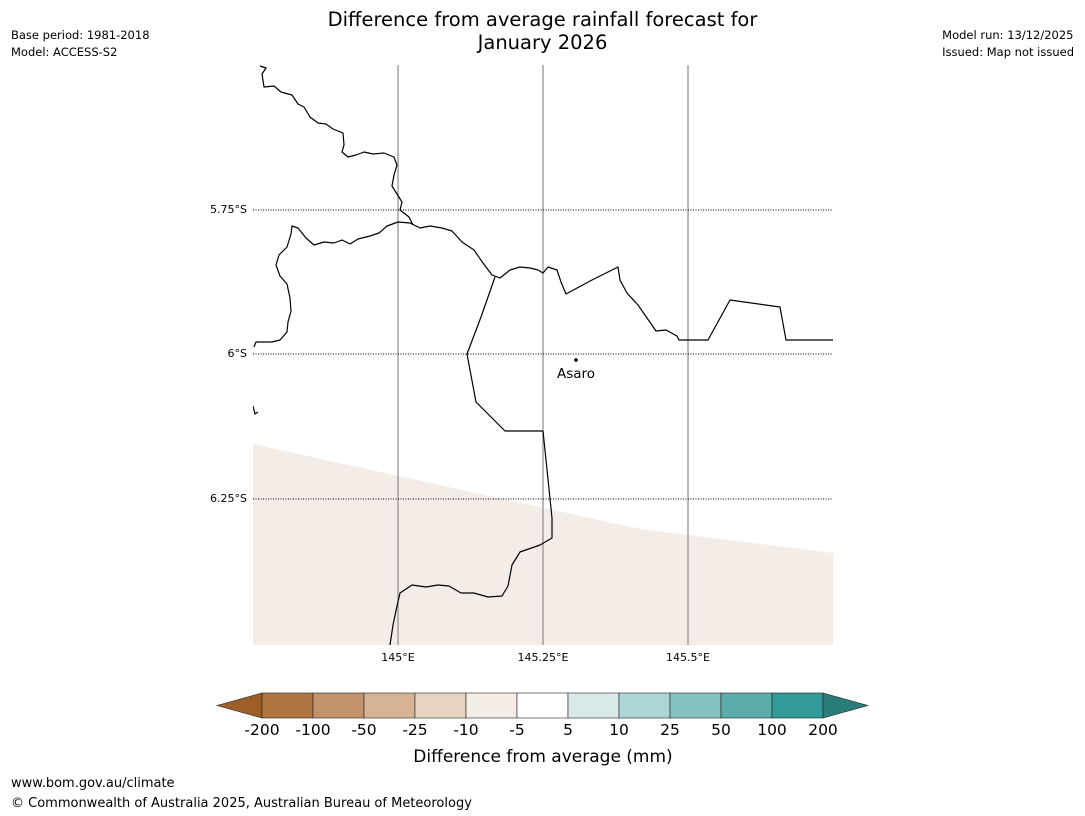  Describe the element at coordinates (93, 783) in the screenshot. I see `footer-url: www.bom.gov.au/climate` at that location.